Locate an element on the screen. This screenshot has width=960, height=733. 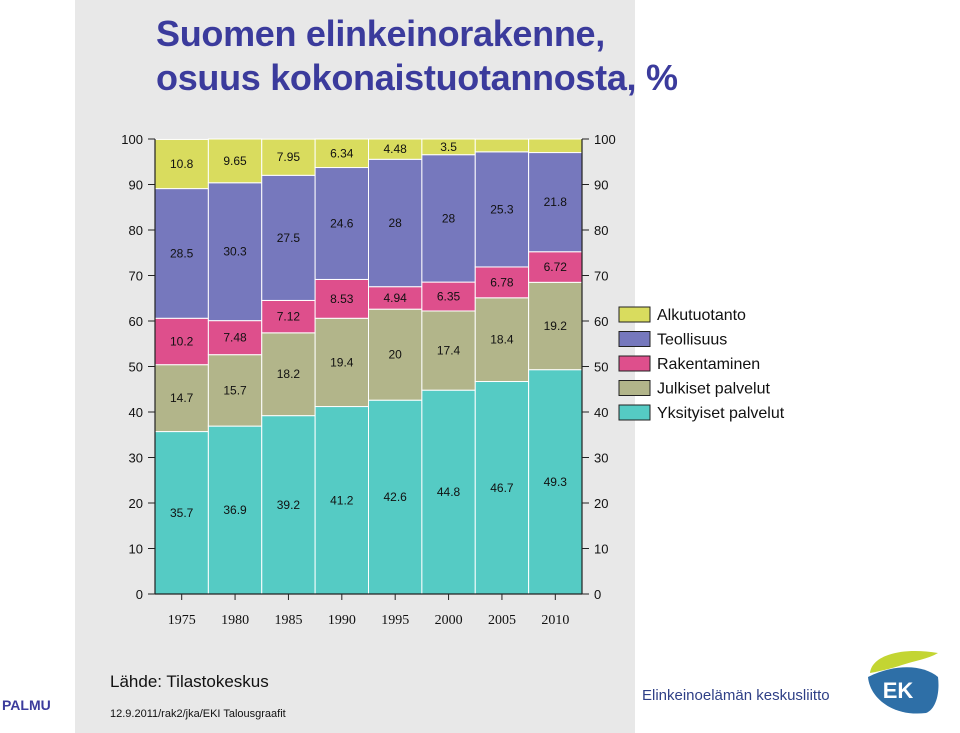
footnote: 12.9.2011/rak2/jka/EKI Talousgraafit is located at coordinates (198, 714).